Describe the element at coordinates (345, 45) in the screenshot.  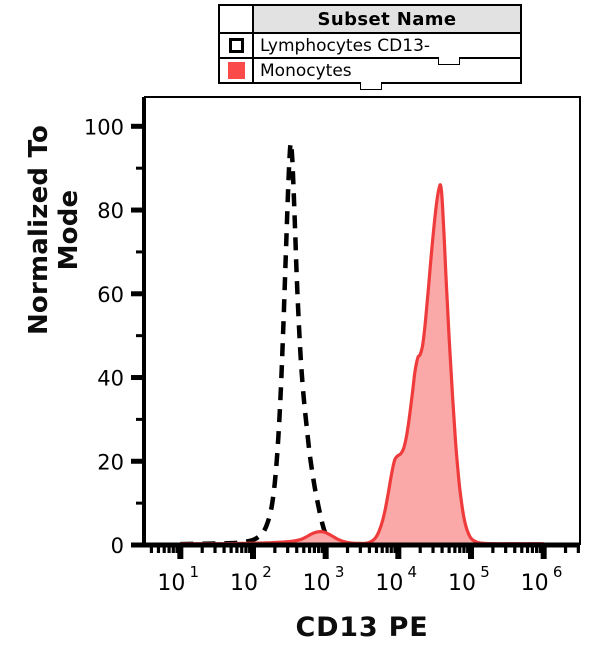
I see `legend-label-lymphocytes: Lymphocytes CD13-` at that location.